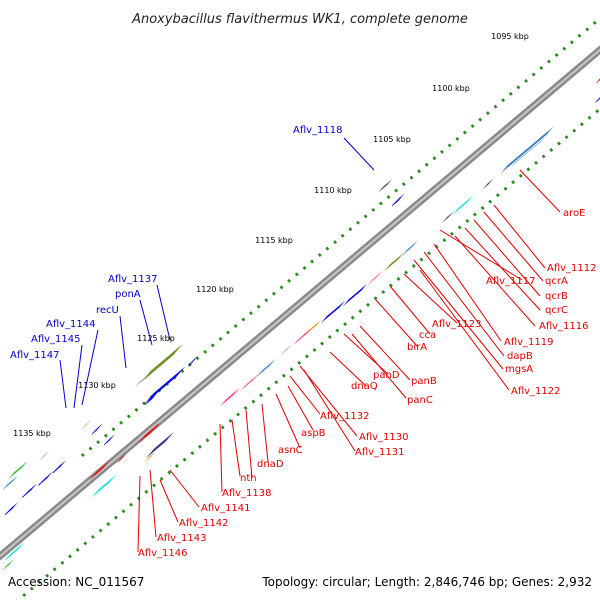 This screenshot has width=600, height=600. I want to click on gene-label: Aflv_1130, so click(384, 437).